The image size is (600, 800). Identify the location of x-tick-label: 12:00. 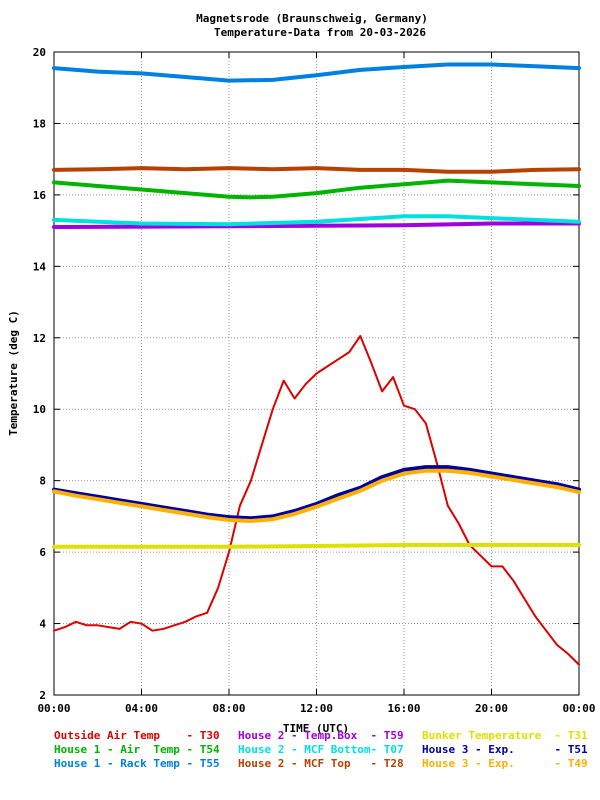
(316, 708).